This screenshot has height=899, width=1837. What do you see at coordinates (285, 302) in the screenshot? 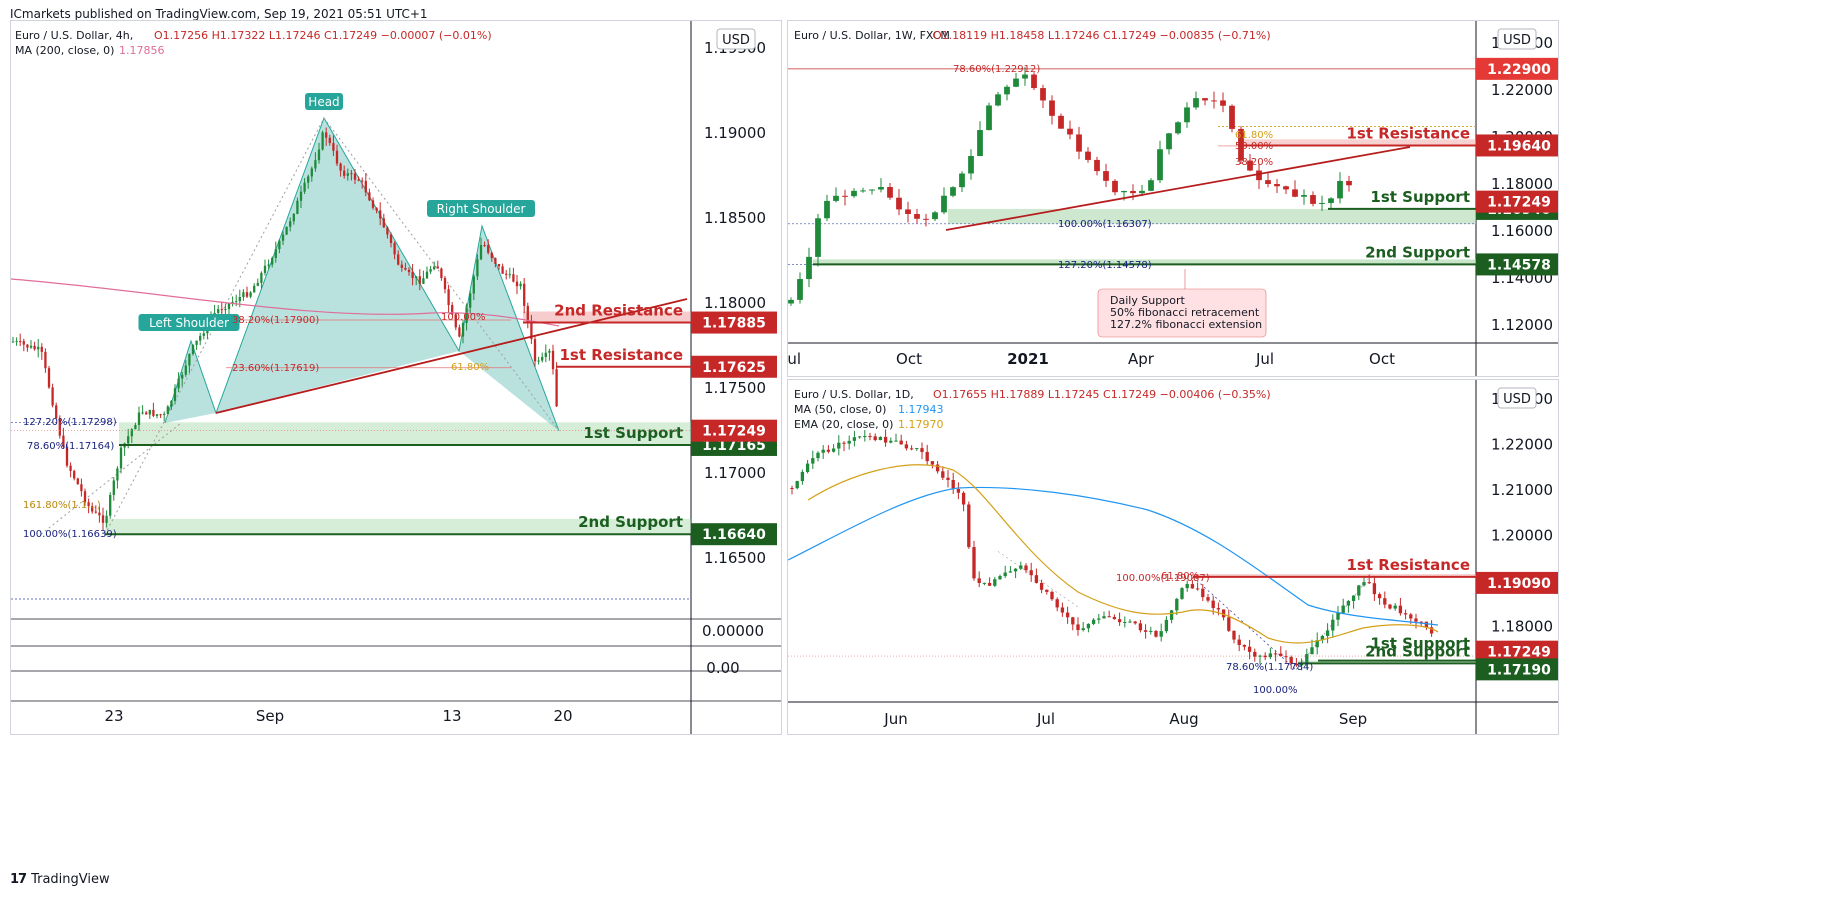
I see `ma200-line` at bounding box center [285, 302].